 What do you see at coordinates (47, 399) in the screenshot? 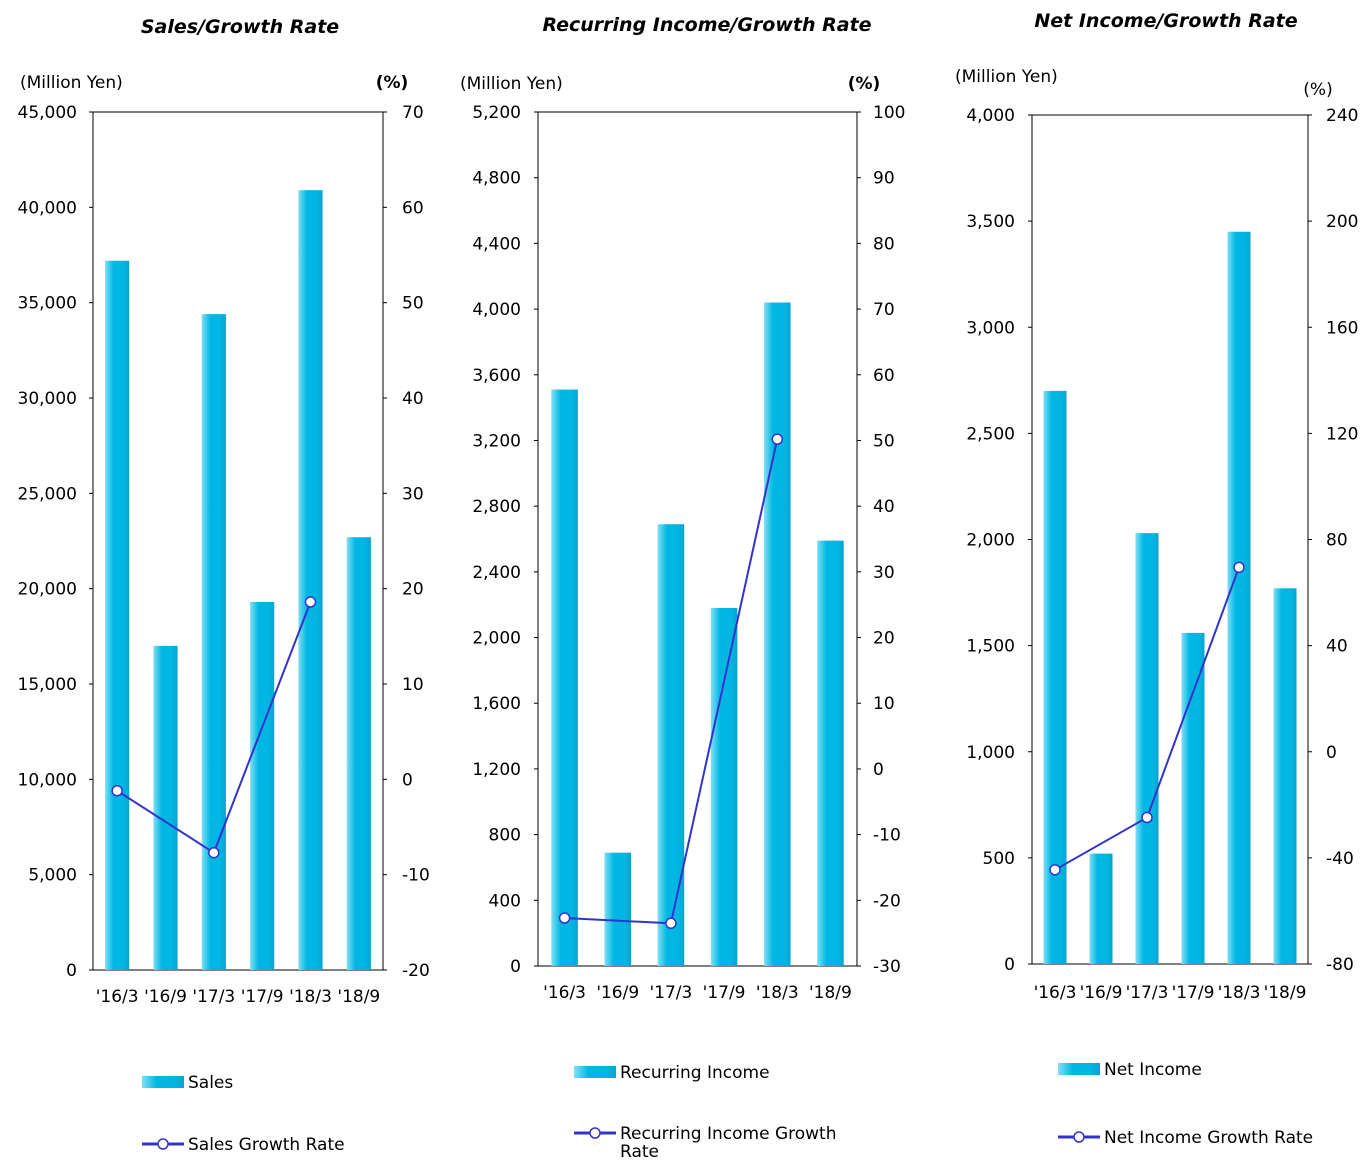
I see `left-tick-label: 30,000` at bounding box center [47, 399].